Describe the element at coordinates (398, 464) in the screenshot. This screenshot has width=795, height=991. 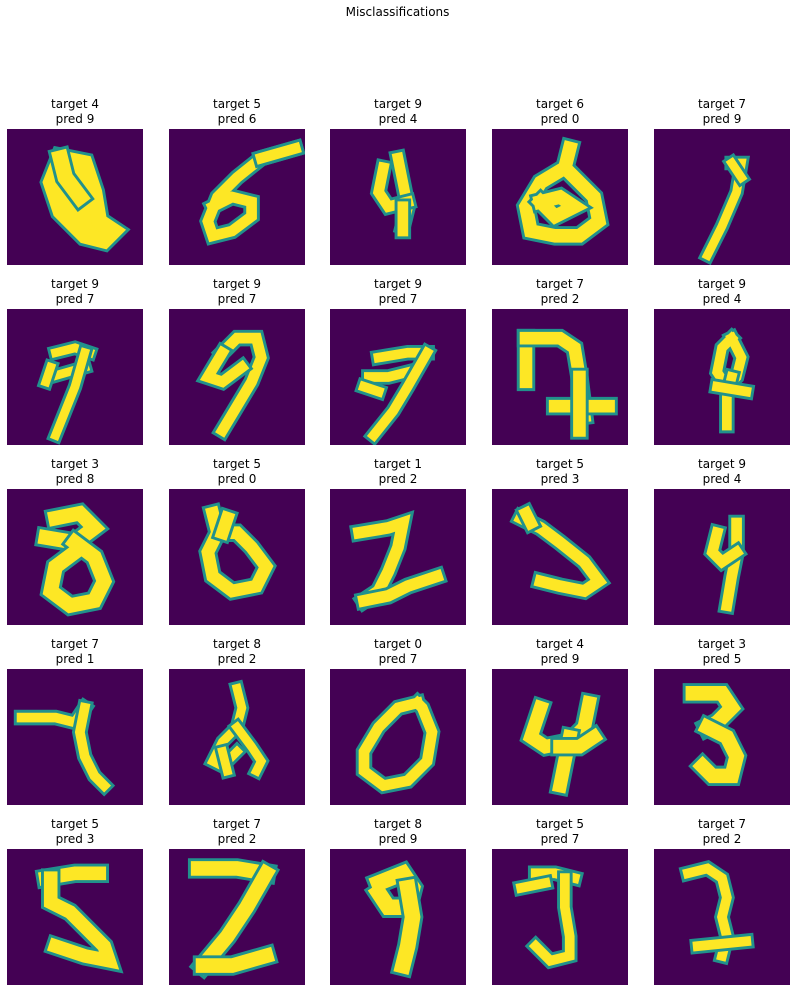
I see `target-label: target 1` at that location.